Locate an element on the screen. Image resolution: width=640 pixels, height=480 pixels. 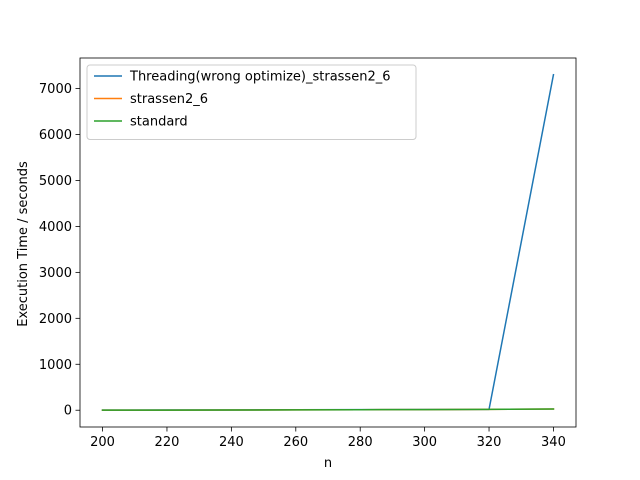
x-tick-label: 300 is located at coordinates (424, 442).